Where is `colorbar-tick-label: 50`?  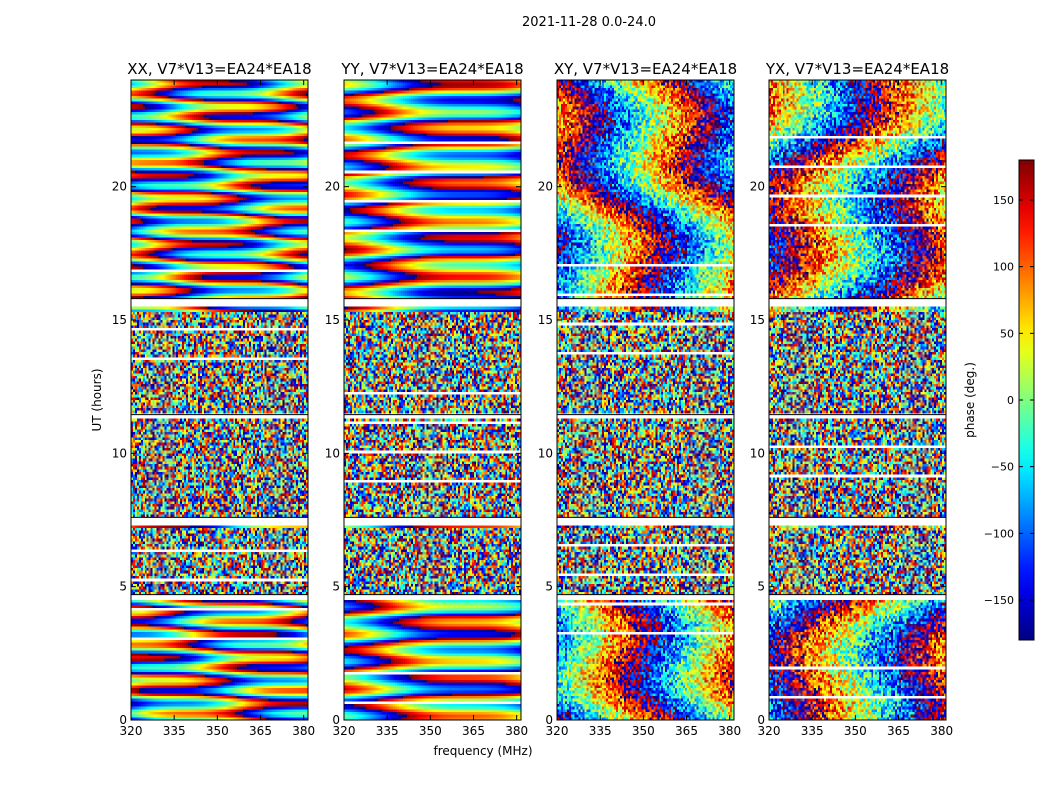
colorbar-tick-label: 50 is located at coordinates (1007, 333).